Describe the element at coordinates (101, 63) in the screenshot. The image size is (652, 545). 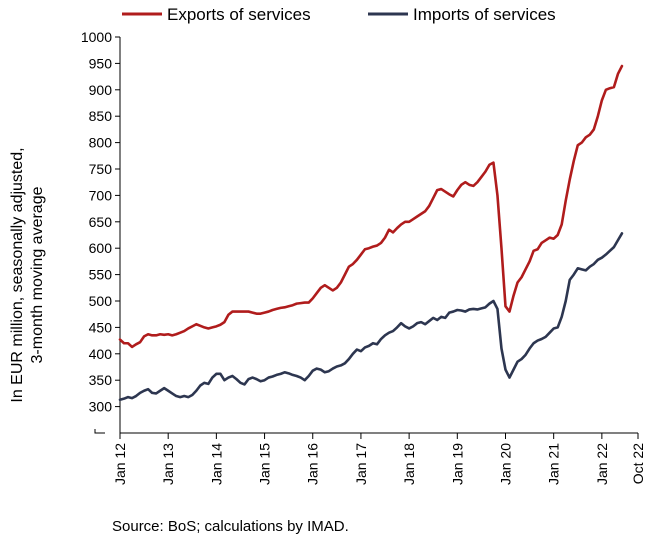
I see `y-tick-label: 950` at that location.